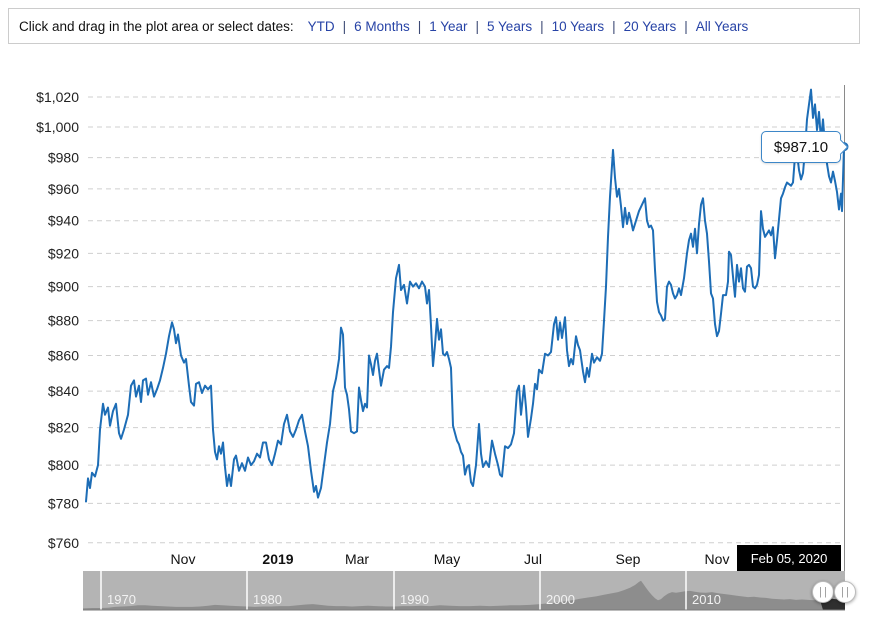 This screenshot has height=638, width=870. Describe the element at coordinates (414, 599) in the screenshot. I see `decade-label: 1990` at that location.